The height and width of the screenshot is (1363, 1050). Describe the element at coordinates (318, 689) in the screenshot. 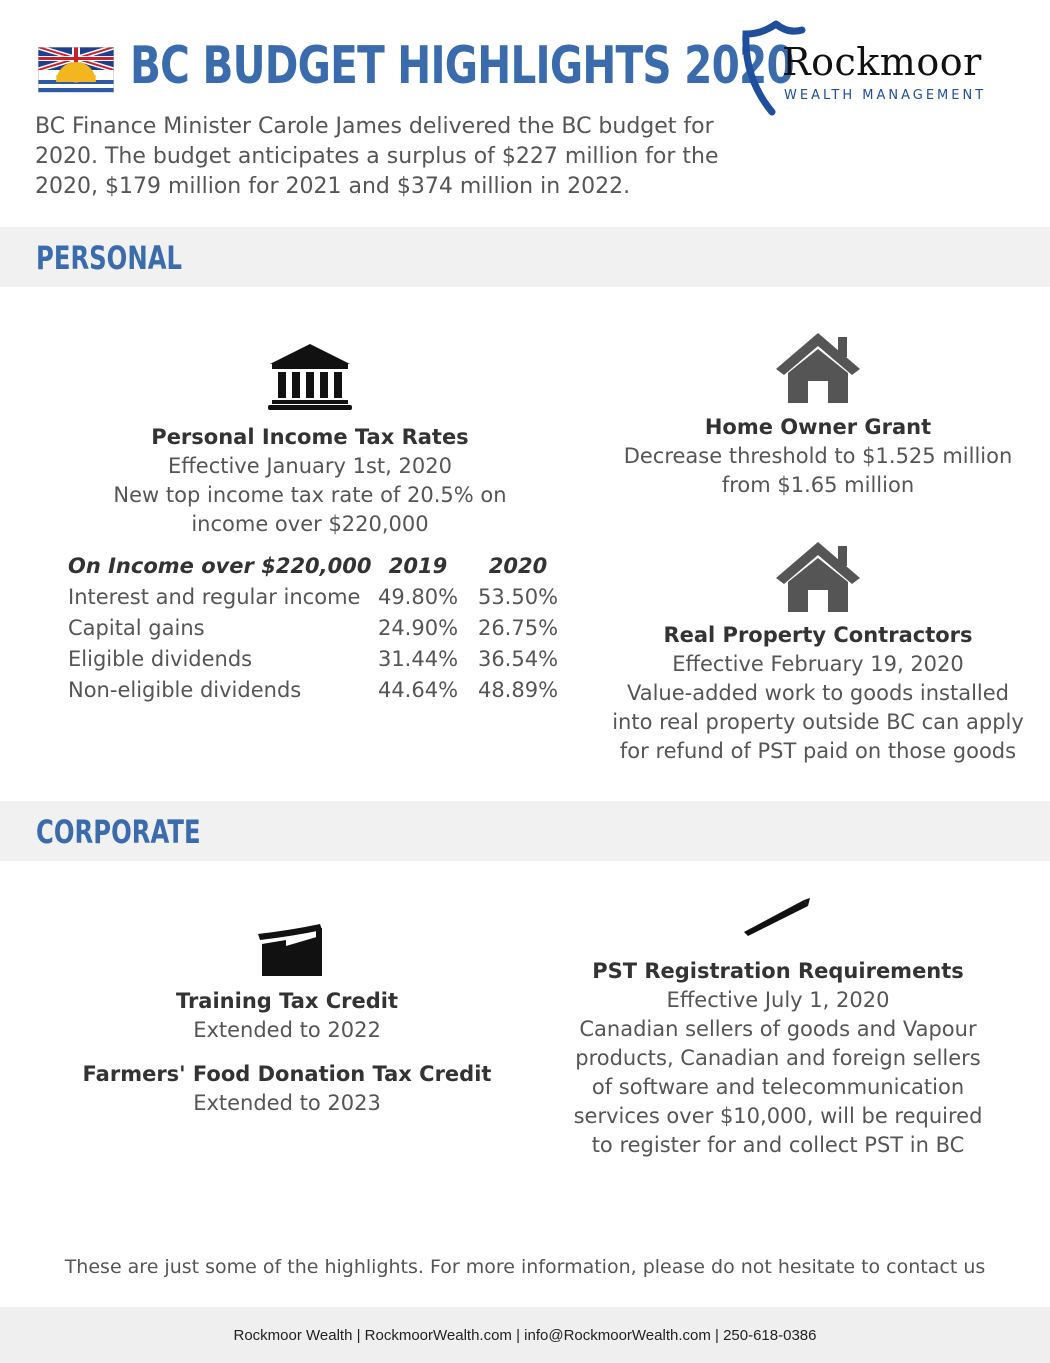

I see `table-row: Non-eligible dividends 44.64% 48.89%` at that location.